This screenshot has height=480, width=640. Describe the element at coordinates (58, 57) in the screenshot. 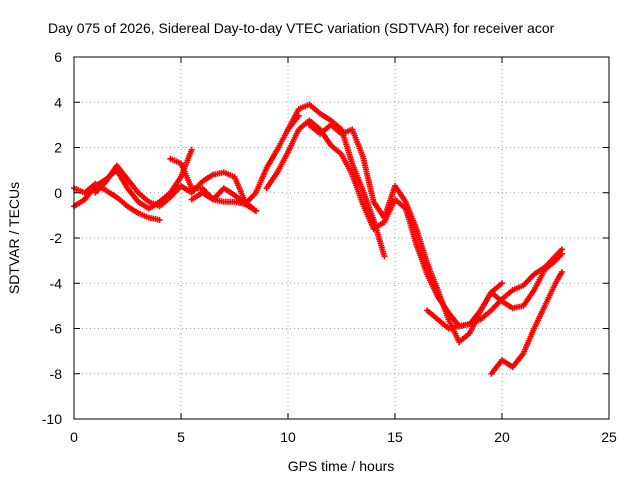

I see `y-tick-label: 6` at that location.